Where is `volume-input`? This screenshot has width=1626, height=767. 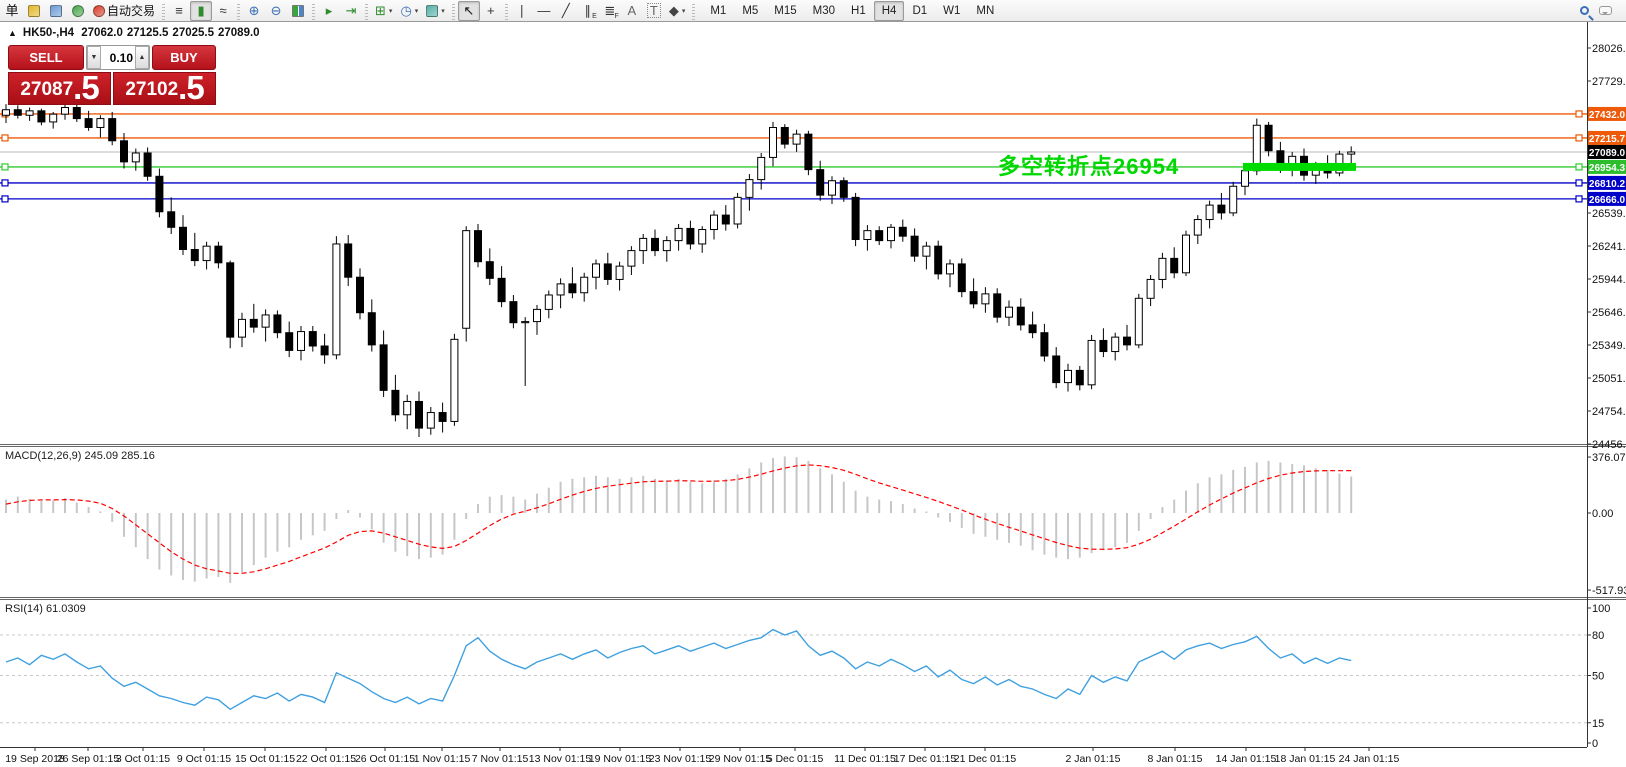
volume-input is located at coordinates (118, 57).